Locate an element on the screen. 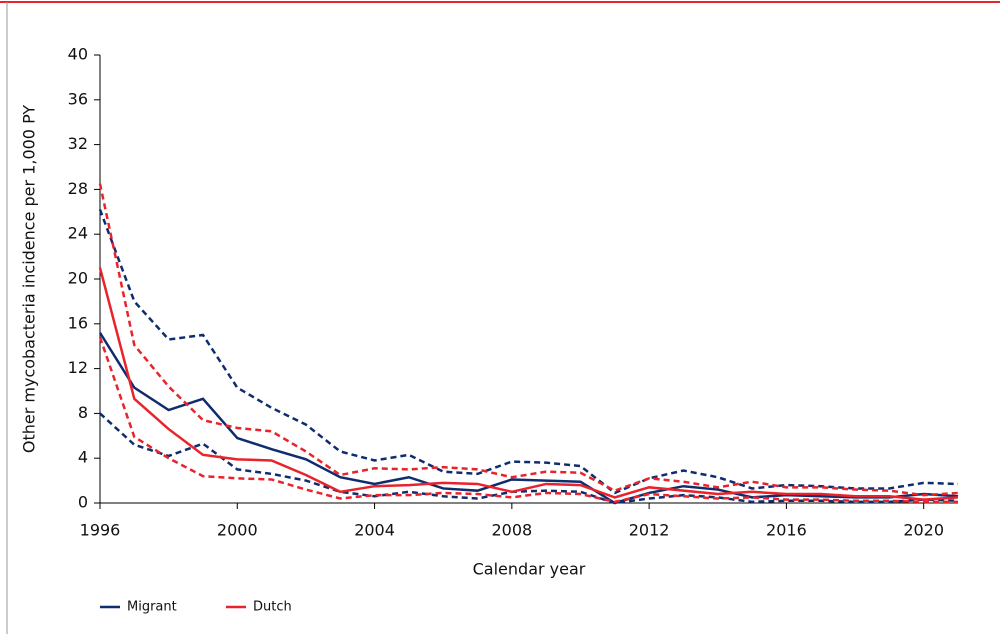 Image resolution: width=1000 pixels, height=634 pixels. legend-label: Migrant is located at coordinates (152, 607).